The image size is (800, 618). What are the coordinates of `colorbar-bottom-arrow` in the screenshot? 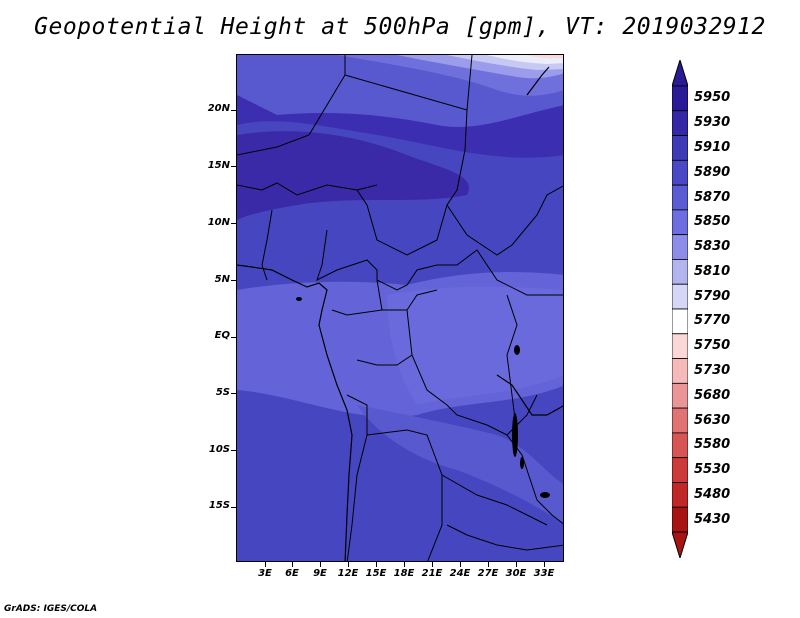 It's located at (680, 544).